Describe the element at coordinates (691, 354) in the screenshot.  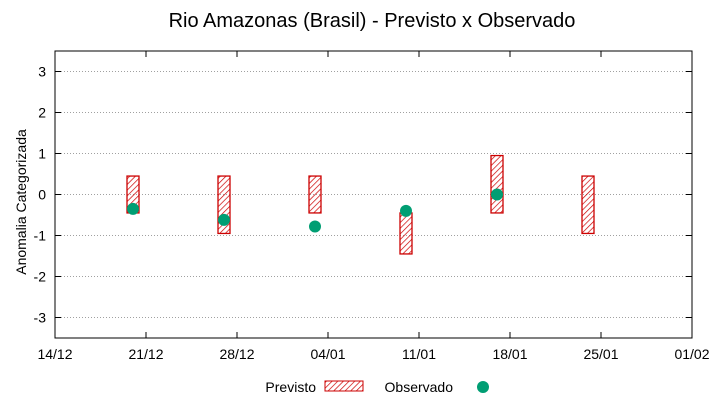
I see `x-tick-label: 01/02` at that location.